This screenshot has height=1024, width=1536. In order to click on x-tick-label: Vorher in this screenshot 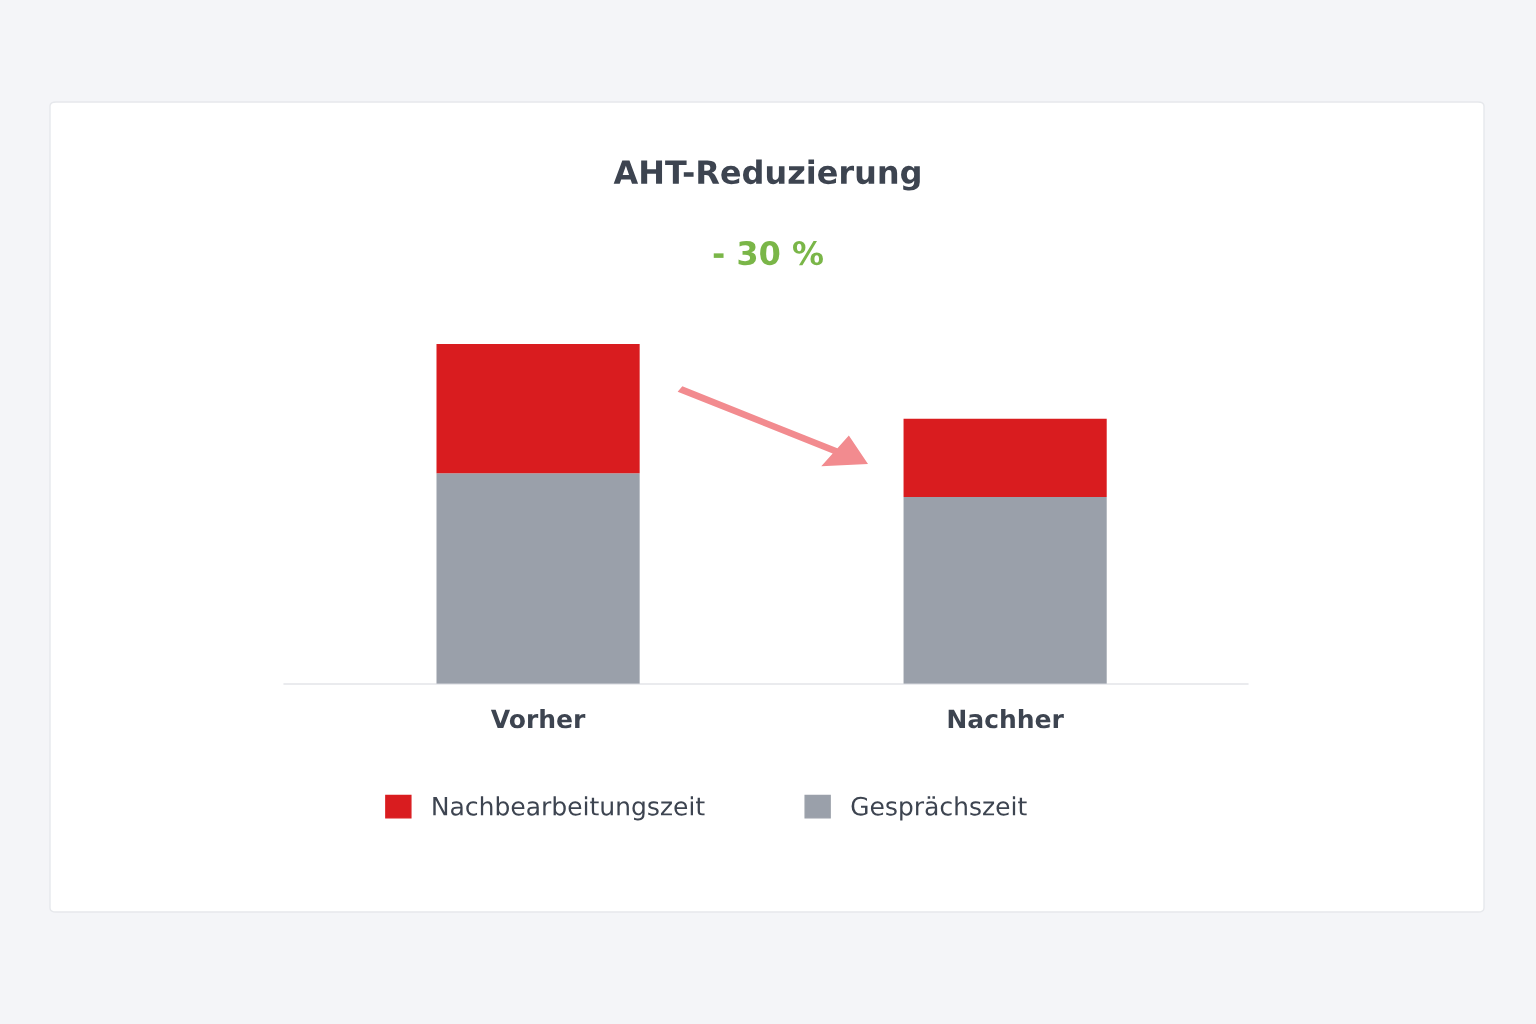, I will do `click(538, 719)`.